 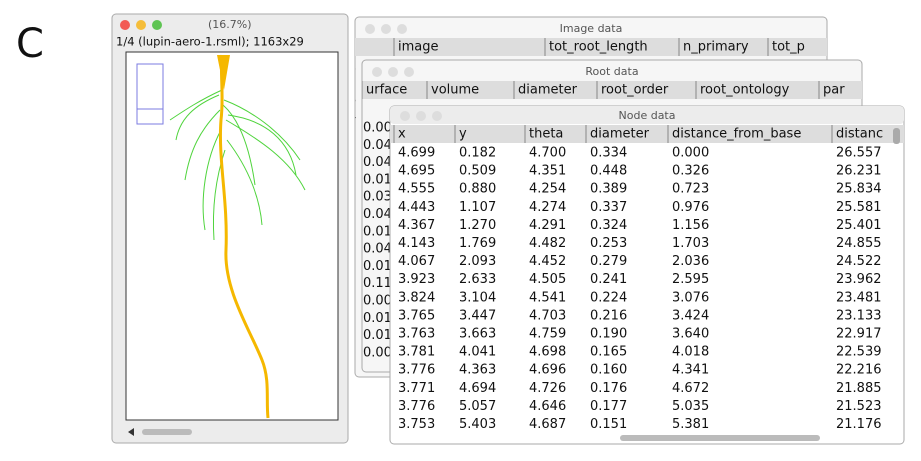 What do you see at coordinates (547, 424) in the screenshot?
I see `cell: 4.687` at bounding box center [547, 424].